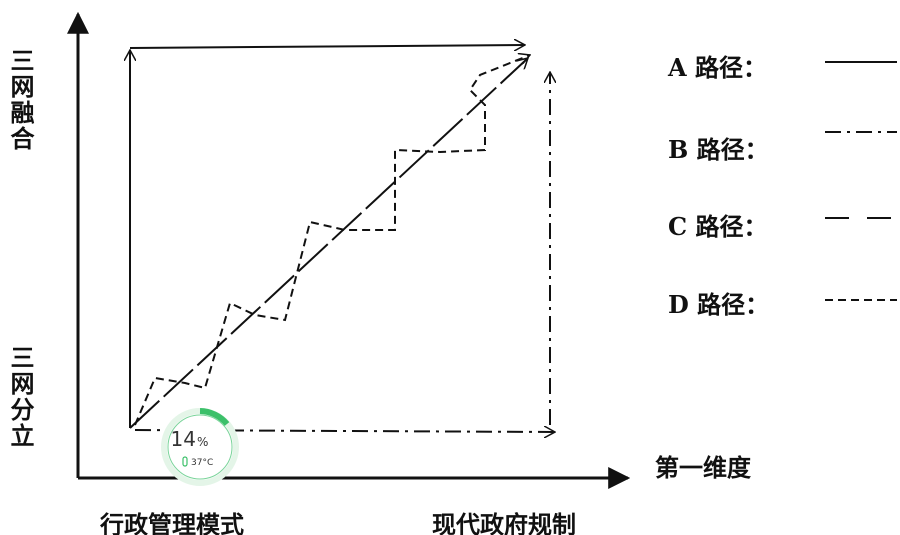  What do you see at coordinates (717, 67) in the screenshot?
I see `legend-label-a: A 路径：` at bounding box center [717, 67].